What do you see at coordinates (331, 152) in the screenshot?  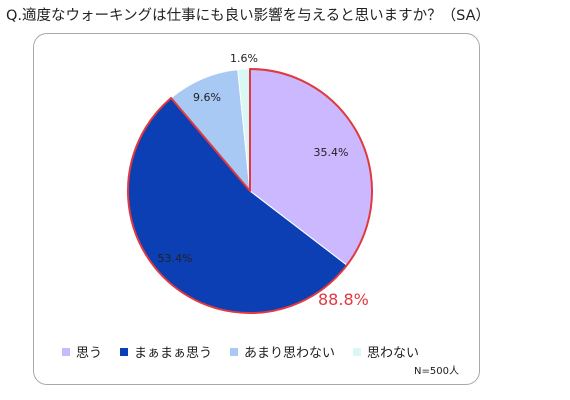 I see `slice-label-omou: 35.4%` at bounding box center [331, 152].